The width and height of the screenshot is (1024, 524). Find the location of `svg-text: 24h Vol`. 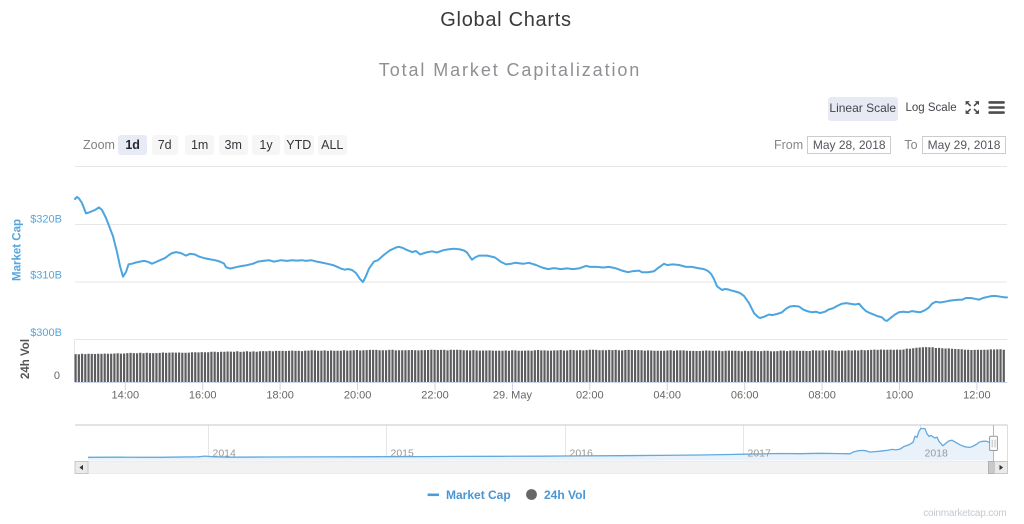

svg-text: 24h Vol is located at coordinates (26, 359).